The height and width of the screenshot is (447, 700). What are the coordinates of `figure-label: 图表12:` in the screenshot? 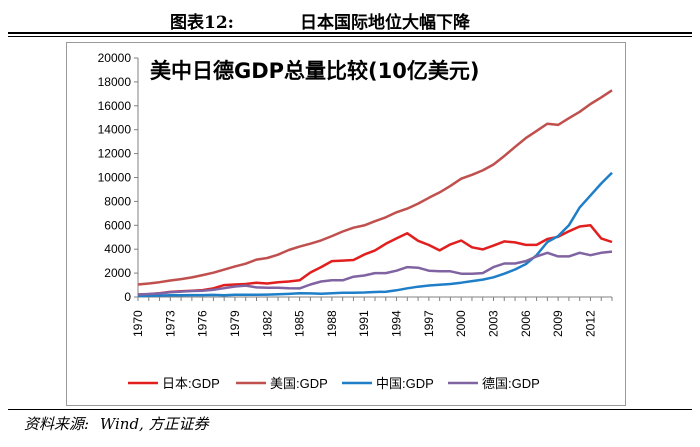 It's located at (202, 23).